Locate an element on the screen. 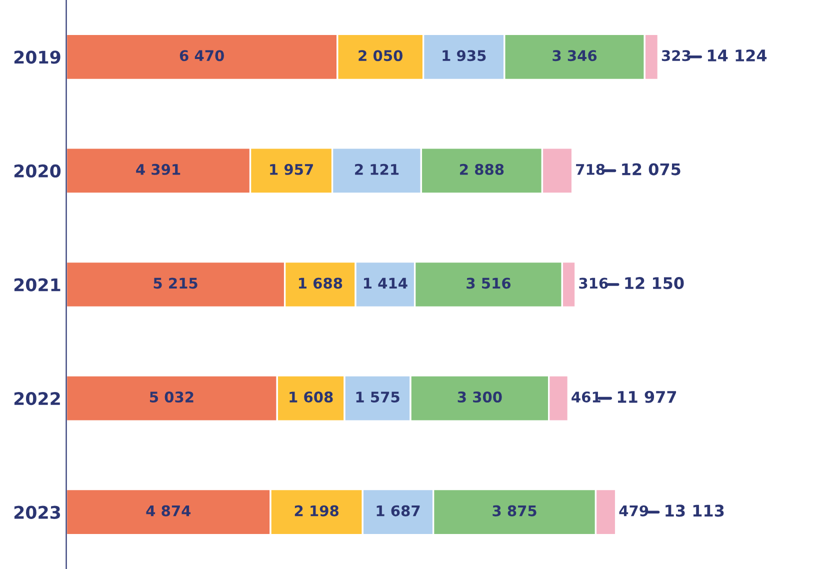  total-label: 13 113 is located at coordinates (695, 510).